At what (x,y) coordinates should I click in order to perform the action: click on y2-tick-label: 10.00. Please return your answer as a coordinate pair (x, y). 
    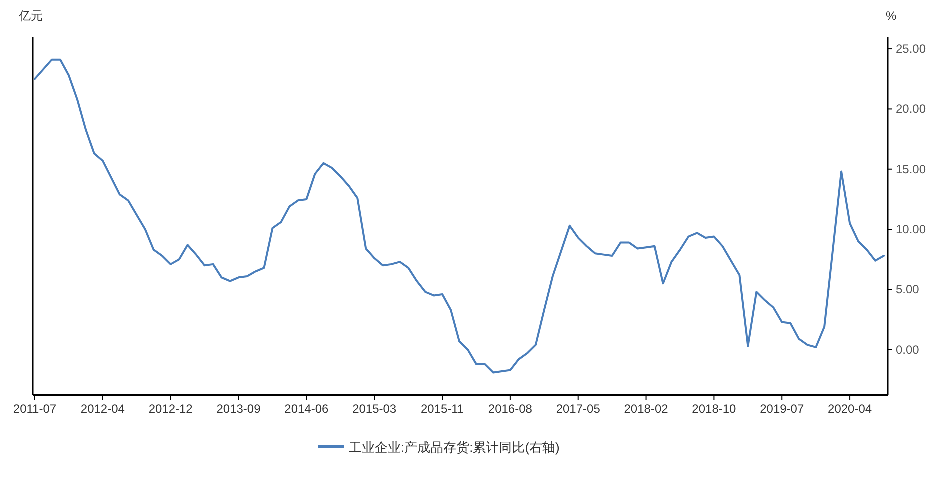
    Looking at the image, I should click on (911, 229).